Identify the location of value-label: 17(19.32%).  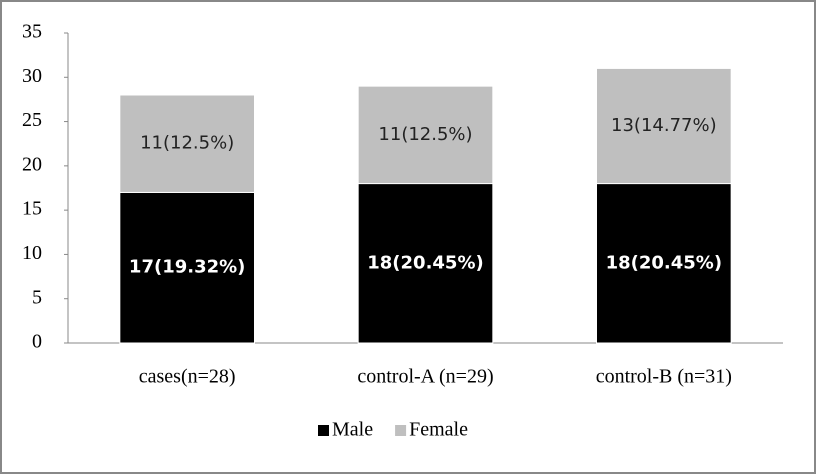
(187, 267).